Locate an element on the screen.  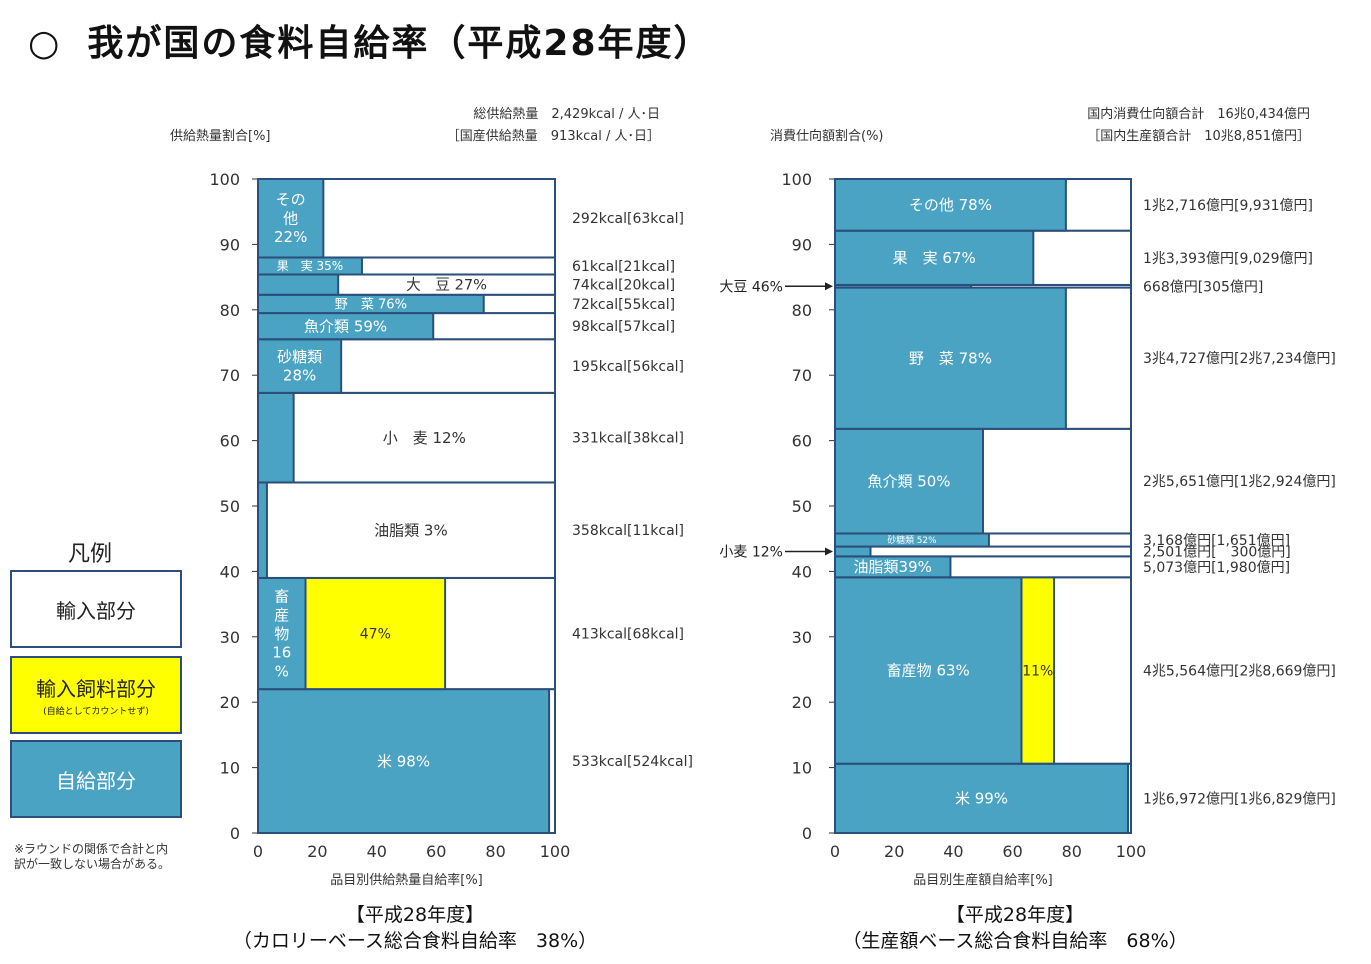
value-x-tick-label: 20 is located at coordinates (894, 851).